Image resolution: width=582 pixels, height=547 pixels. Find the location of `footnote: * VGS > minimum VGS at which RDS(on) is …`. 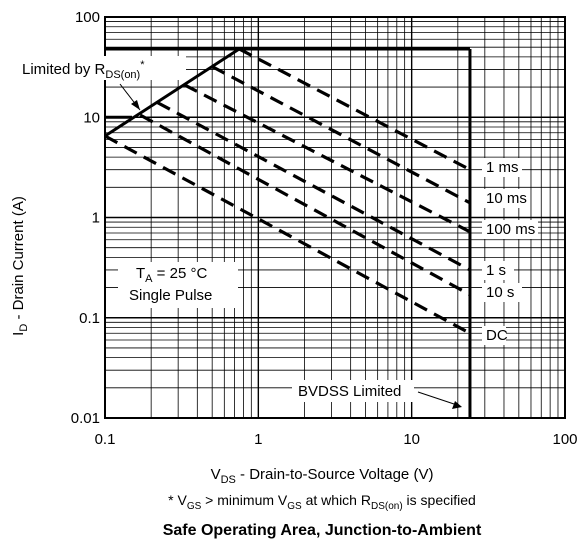

footnote: * VGS > minimum VGS at which RDS(on) is … is located at coordinates (322, 502).